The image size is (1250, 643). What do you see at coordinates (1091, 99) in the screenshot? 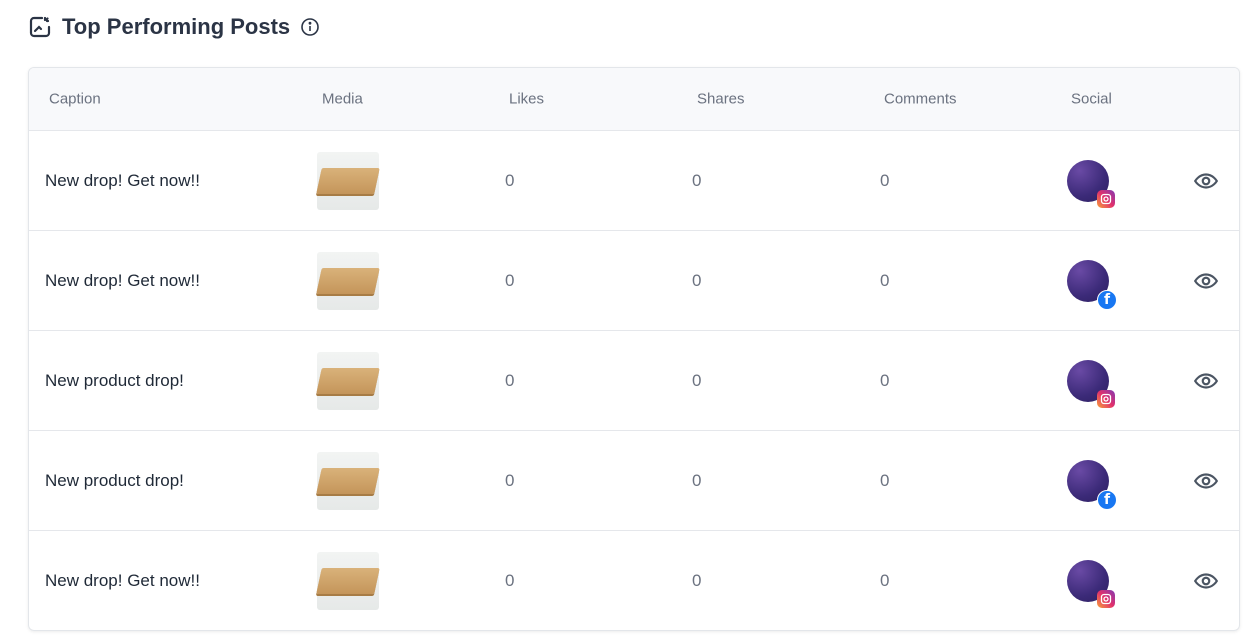
I see `column-social: Social` at bounding box center [1091, 99].